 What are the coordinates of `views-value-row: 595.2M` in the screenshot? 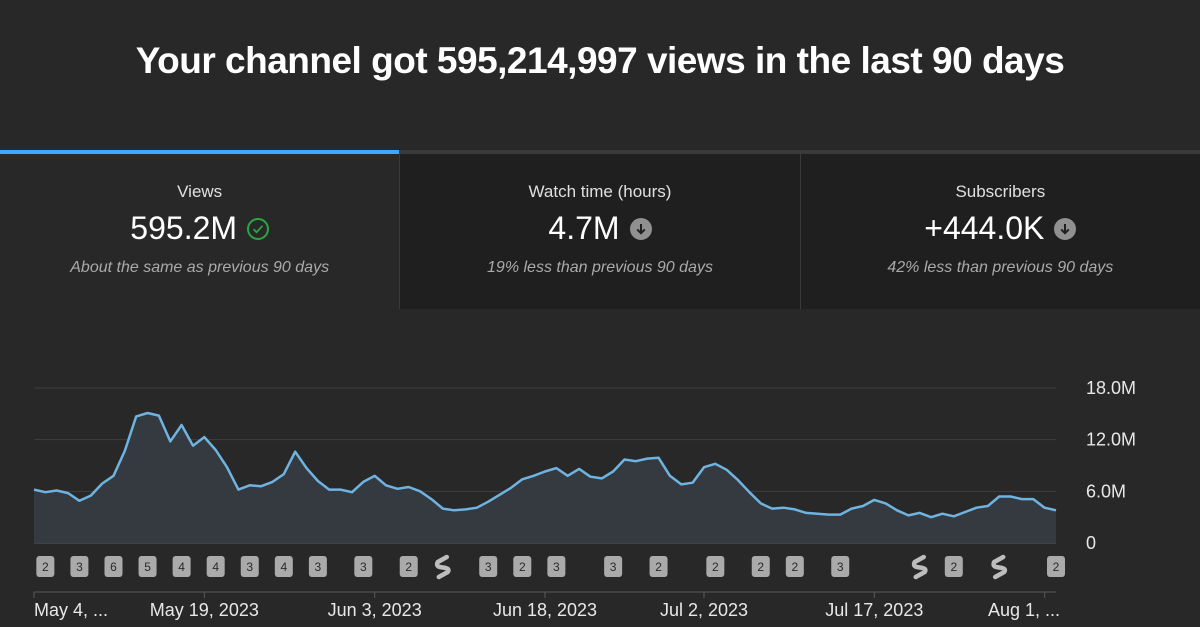 It's located at (199, 228).